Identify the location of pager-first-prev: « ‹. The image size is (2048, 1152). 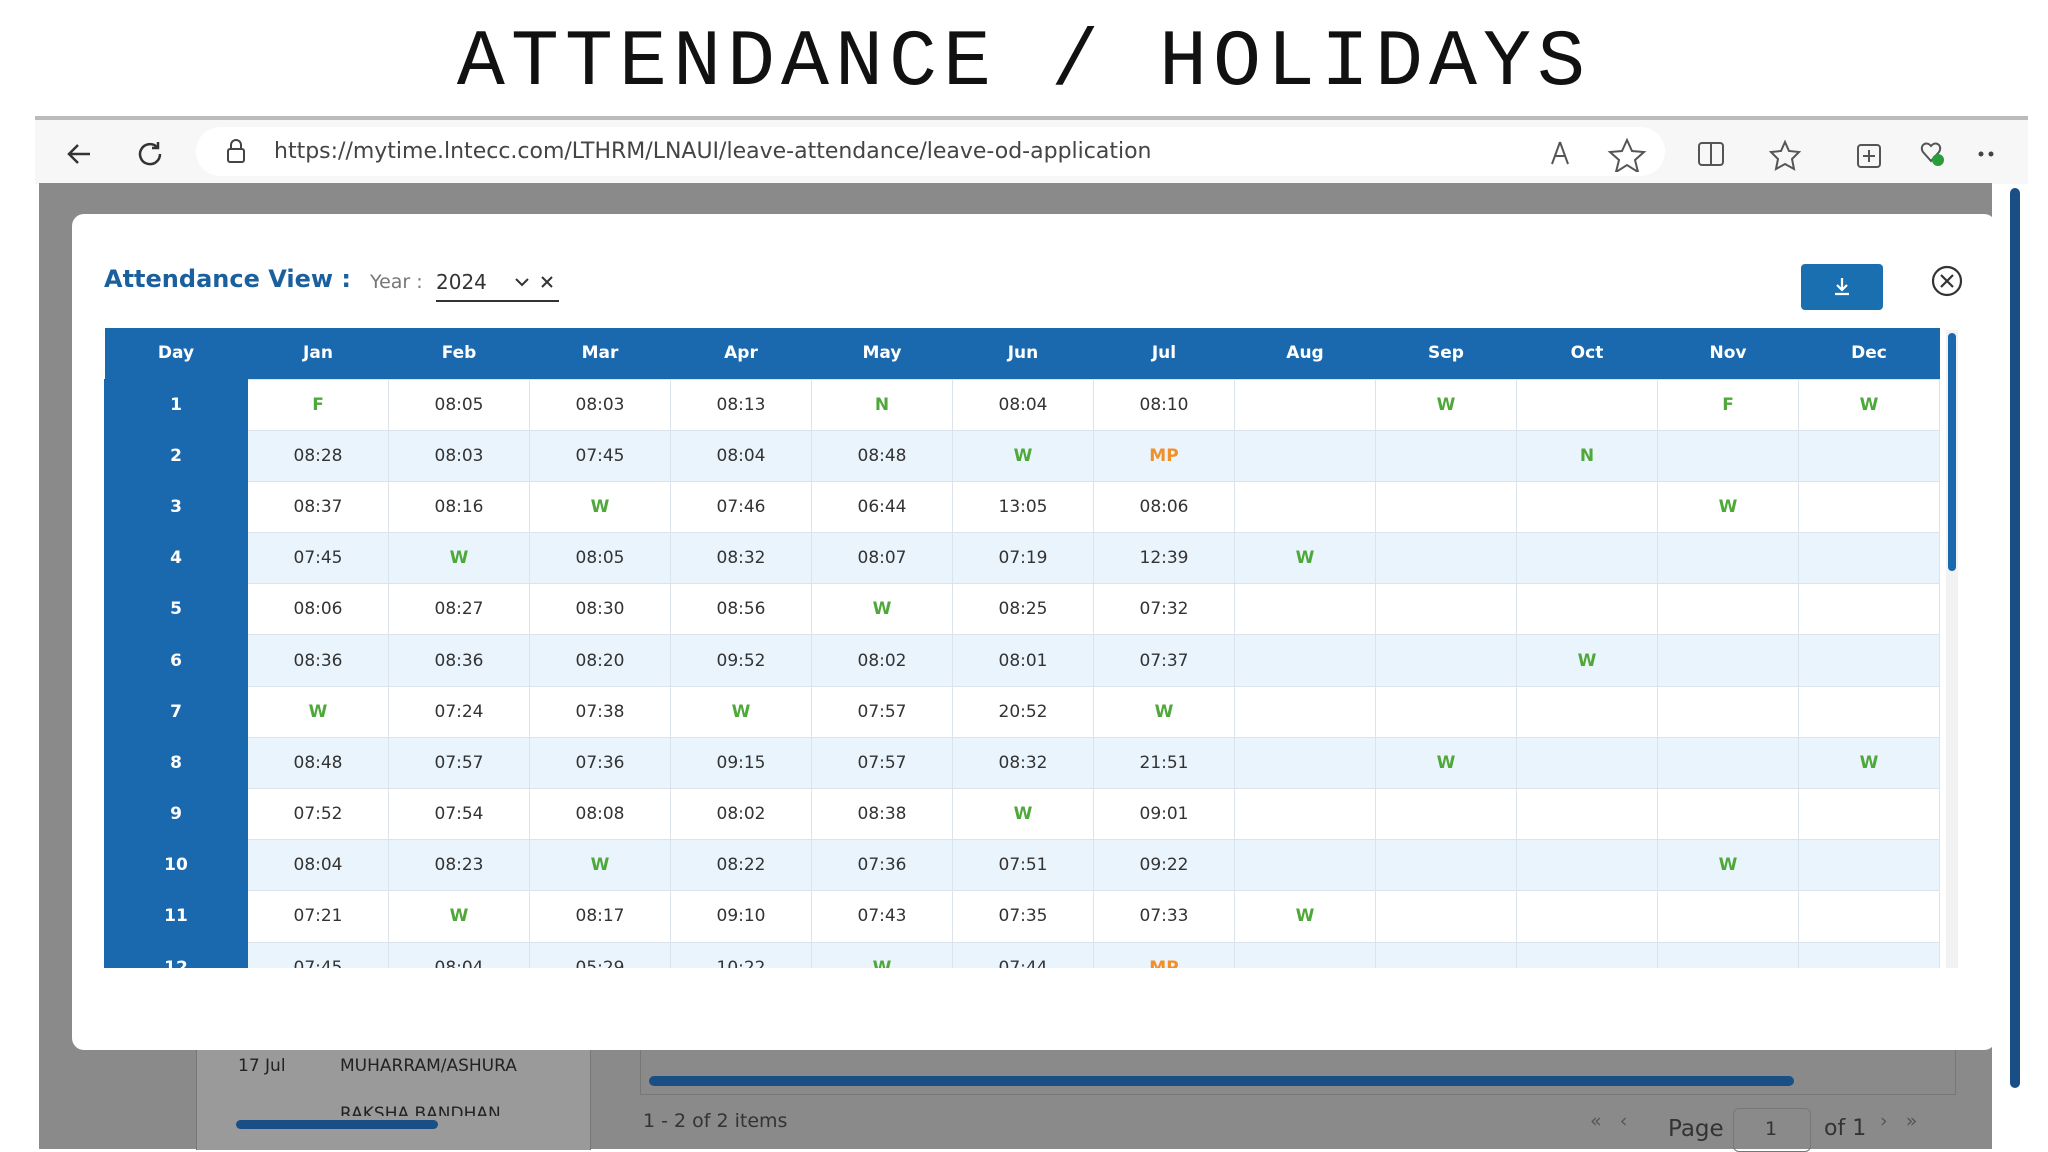
(1609, 1121).